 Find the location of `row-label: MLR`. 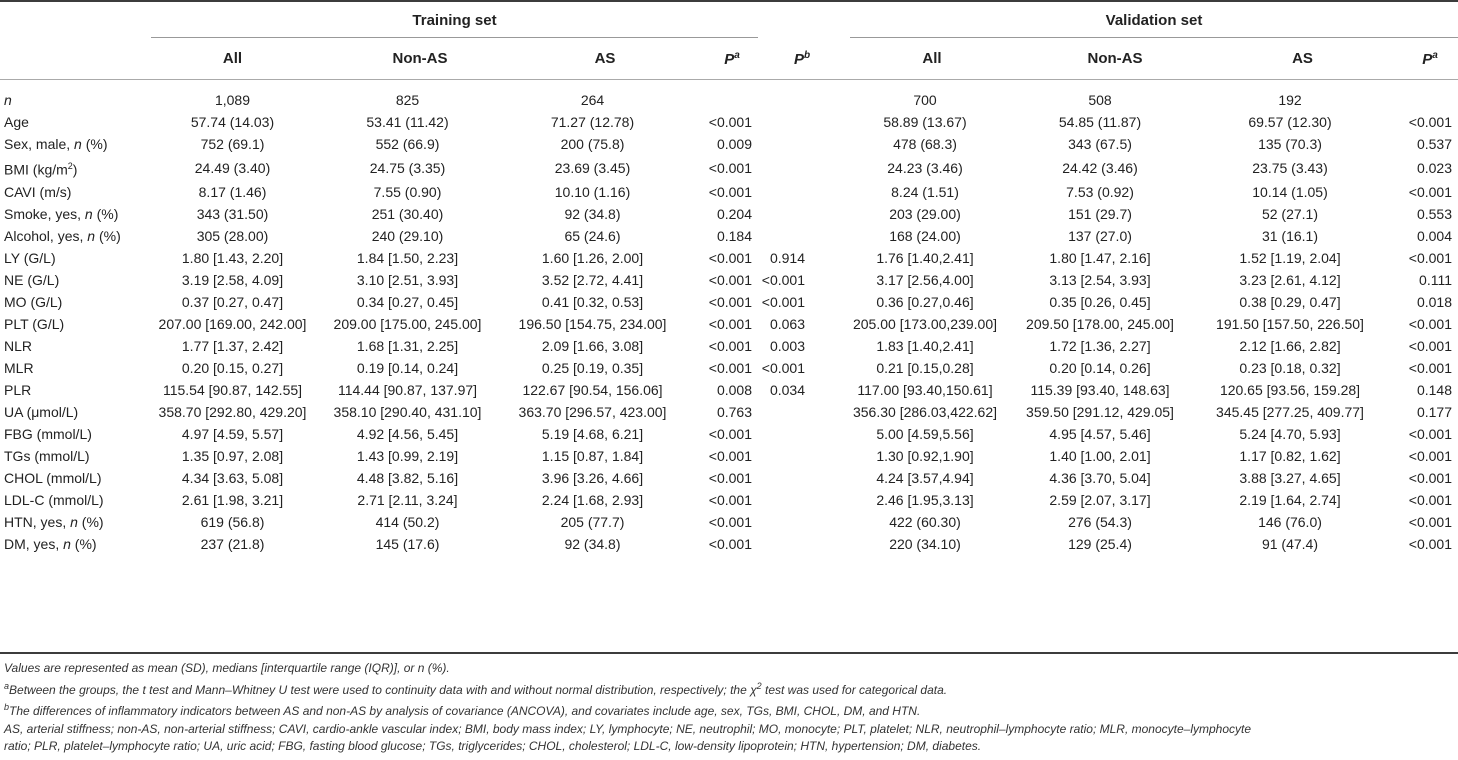

row-label: MLR is located at coordinates (19, 367).